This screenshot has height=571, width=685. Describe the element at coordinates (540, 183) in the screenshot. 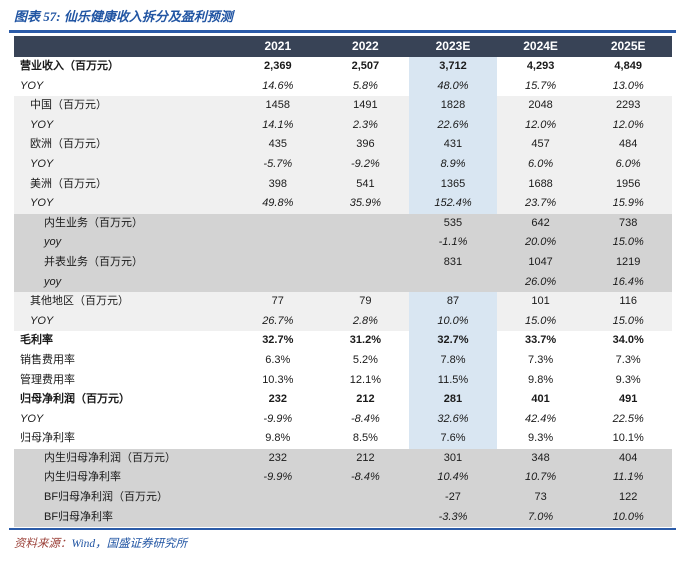

I see `value-cell: 1688` at that location.